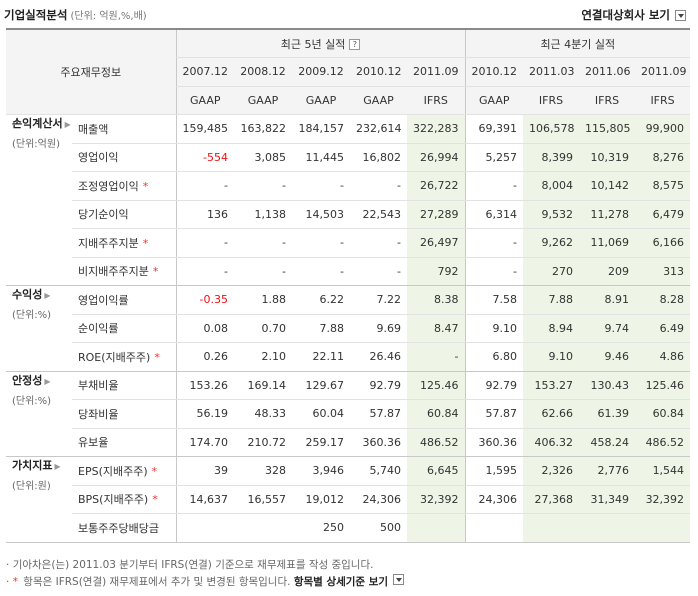 The width and height of the screenshot is (698, 596). What do you see at coordinates (494, 357) in the screenshot?
I see `value-cell: 6.80` at bounding box center [494, 357].